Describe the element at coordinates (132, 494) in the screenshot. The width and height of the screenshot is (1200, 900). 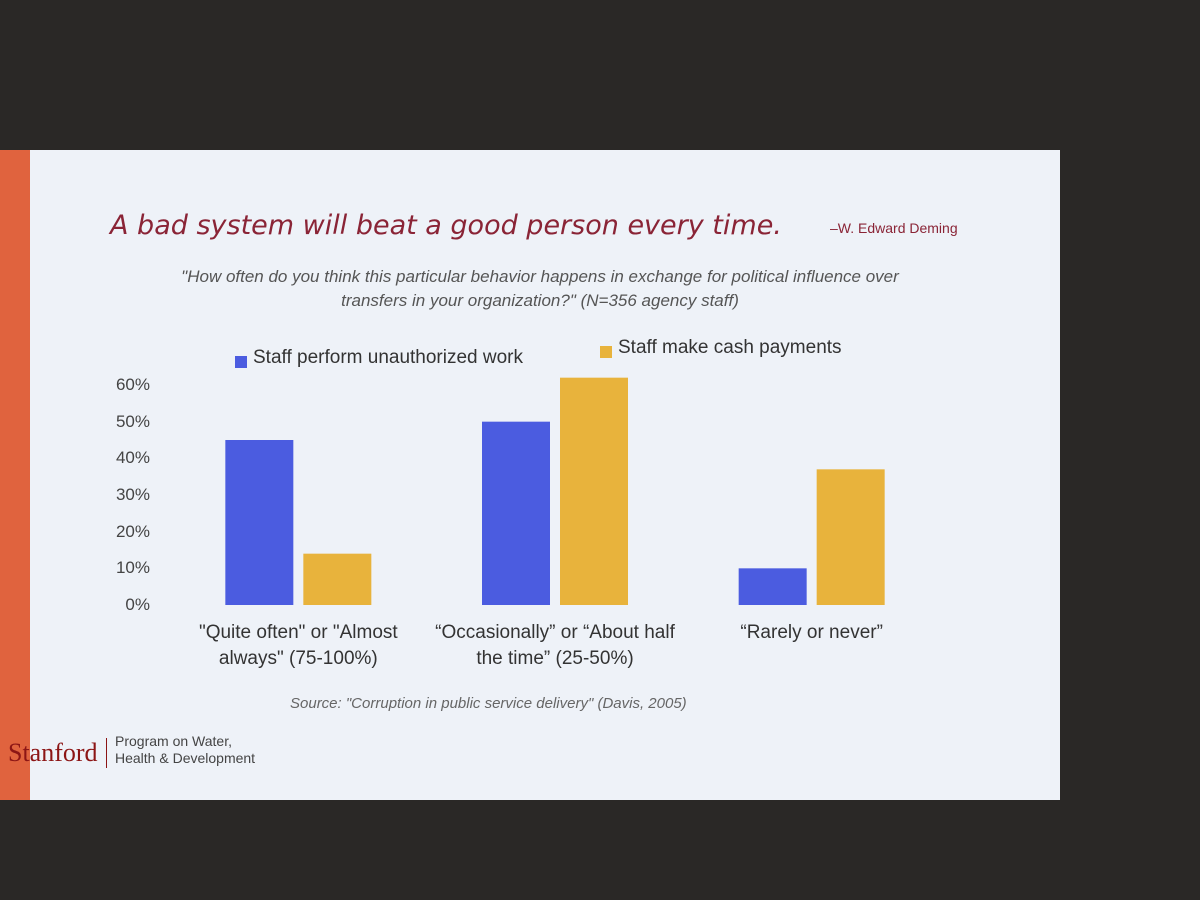
I see `y-tick-label: 30%` at that location.